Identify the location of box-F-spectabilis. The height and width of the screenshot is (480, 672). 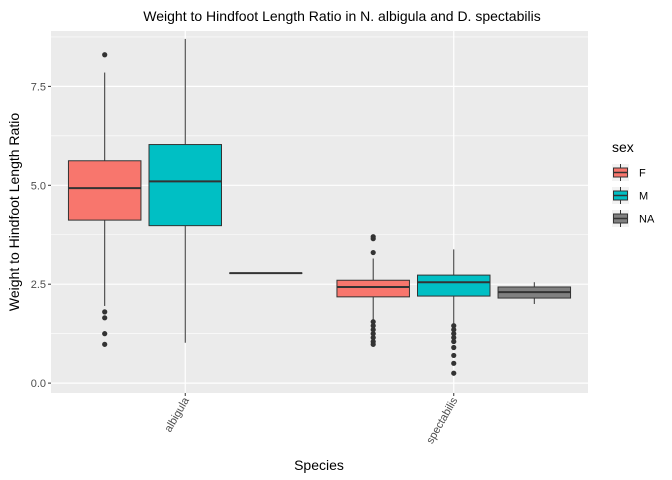
(373, 290).